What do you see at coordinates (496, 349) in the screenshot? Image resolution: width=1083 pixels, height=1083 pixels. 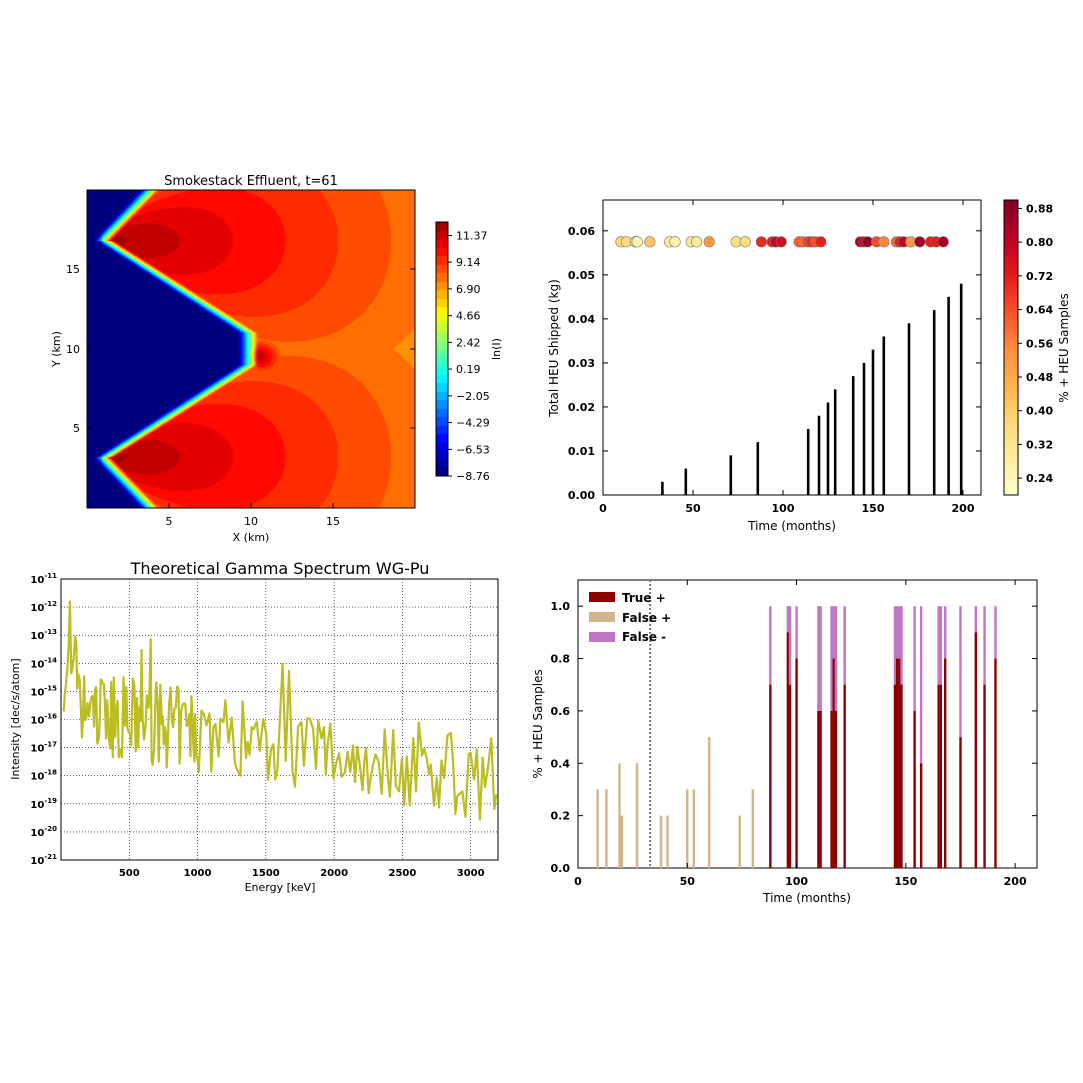 I see `smokestack-colorbar-label: ln(I)` at bounding box center [496, 349].